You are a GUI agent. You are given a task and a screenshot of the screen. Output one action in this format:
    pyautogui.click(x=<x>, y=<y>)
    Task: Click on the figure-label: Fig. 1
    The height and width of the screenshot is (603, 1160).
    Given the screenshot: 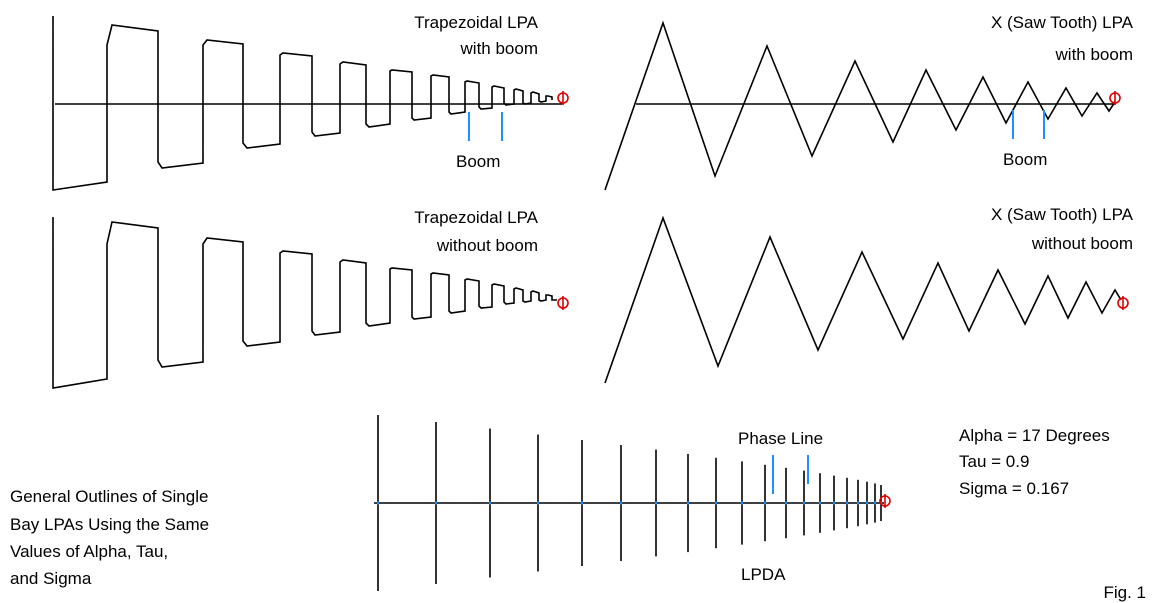 What is the action you would take?
    pyautogui.click(x=1124, y=592)
    